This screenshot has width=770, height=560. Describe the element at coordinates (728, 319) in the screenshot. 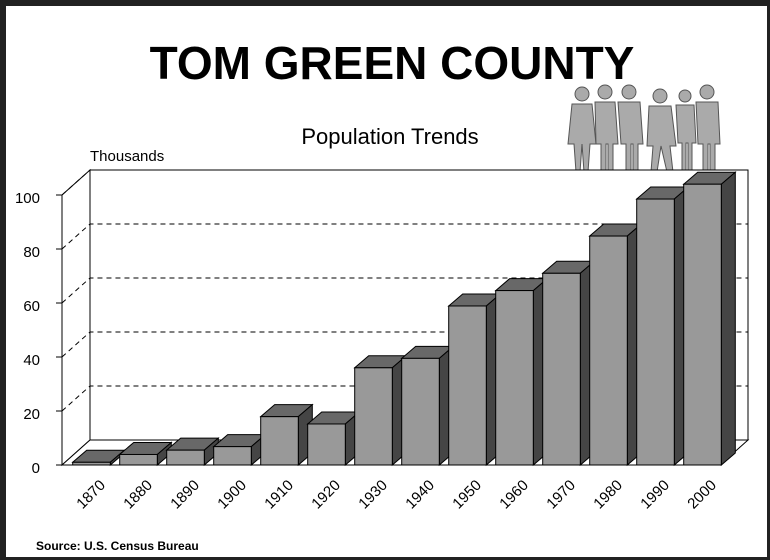

I see `bar-side` at that location.